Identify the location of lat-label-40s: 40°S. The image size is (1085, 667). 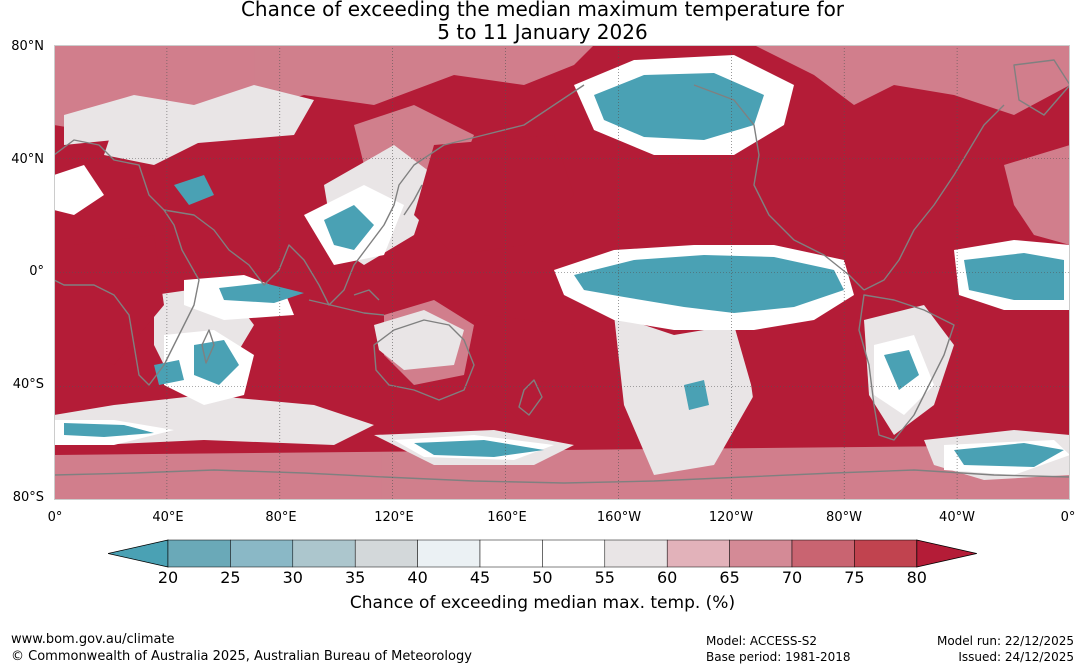
(28, 384).